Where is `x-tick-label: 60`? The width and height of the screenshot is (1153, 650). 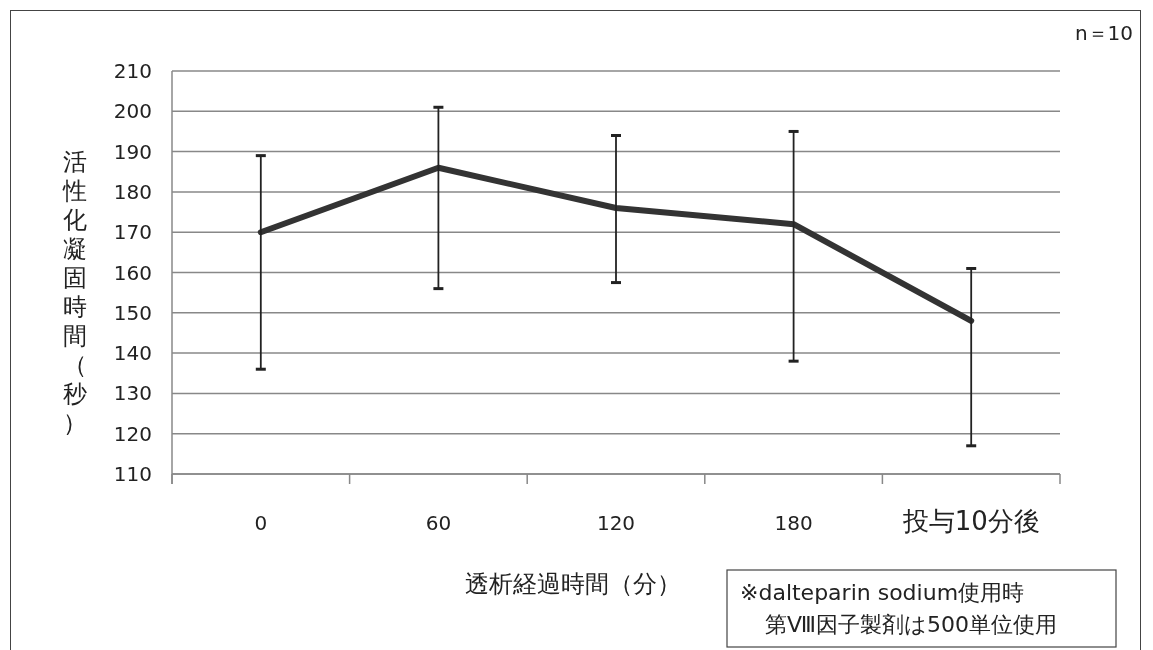 x-tick-label: 60 is located at coordinates (438, 523).